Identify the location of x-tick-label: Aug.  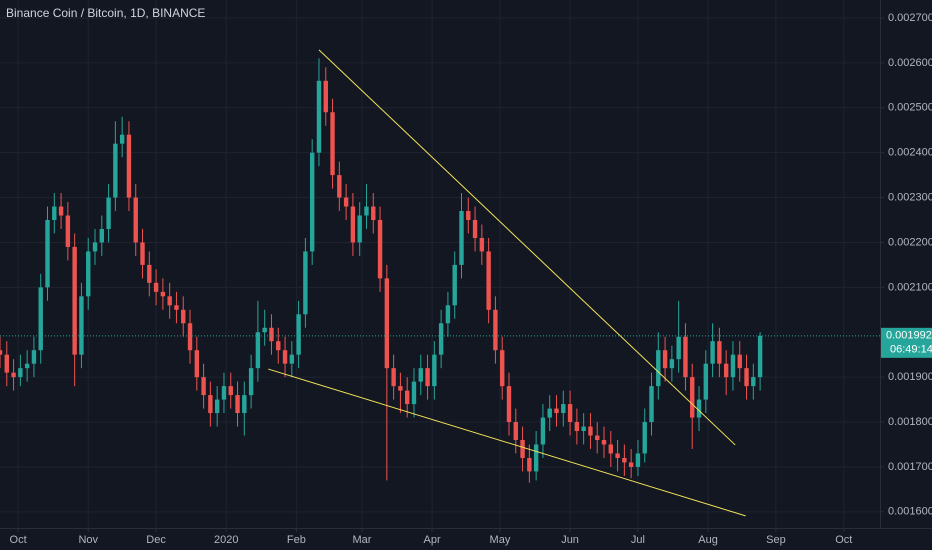
(708, 540).